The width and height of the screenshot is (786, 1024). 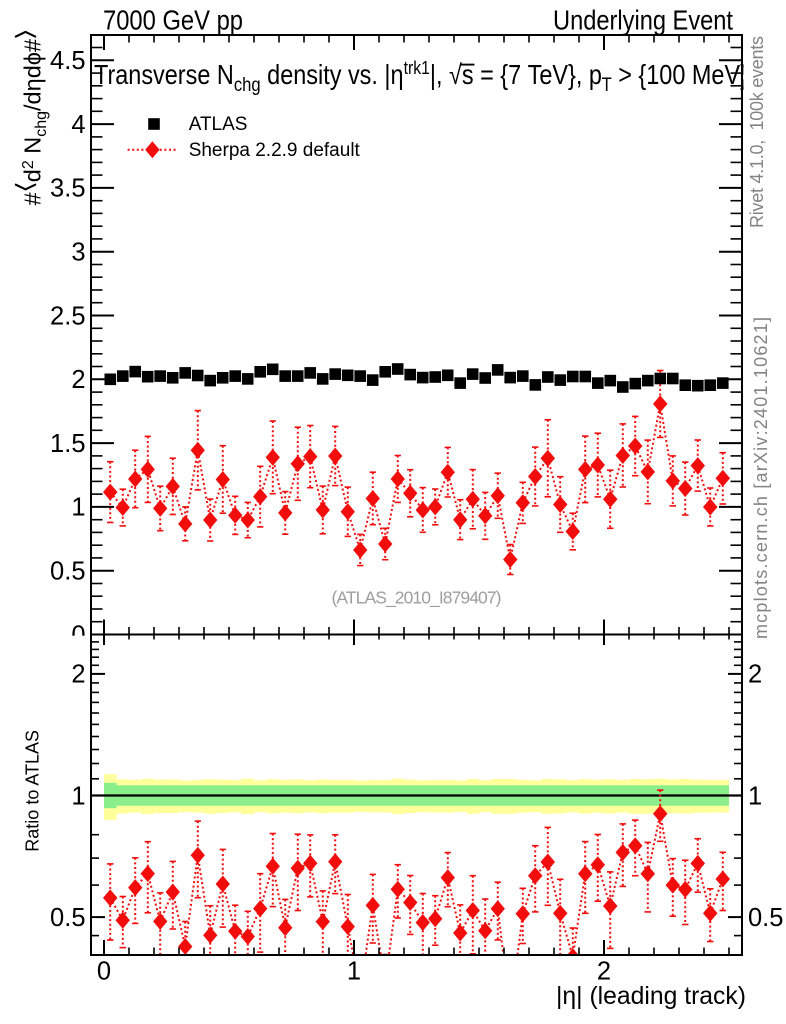 What do you see at coordinates (516, 75) in the screenshot?
I see `svg-text: |, √s = {7 TeV}, p` at bounding box center [516, 75].